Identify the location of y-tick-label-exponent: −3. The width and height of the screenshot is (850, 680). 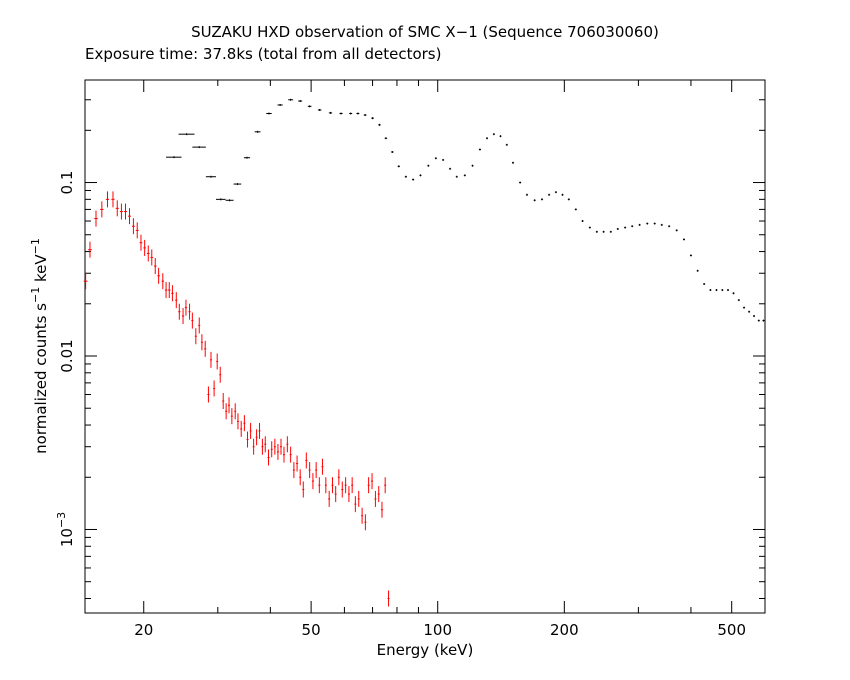
(61, 520).